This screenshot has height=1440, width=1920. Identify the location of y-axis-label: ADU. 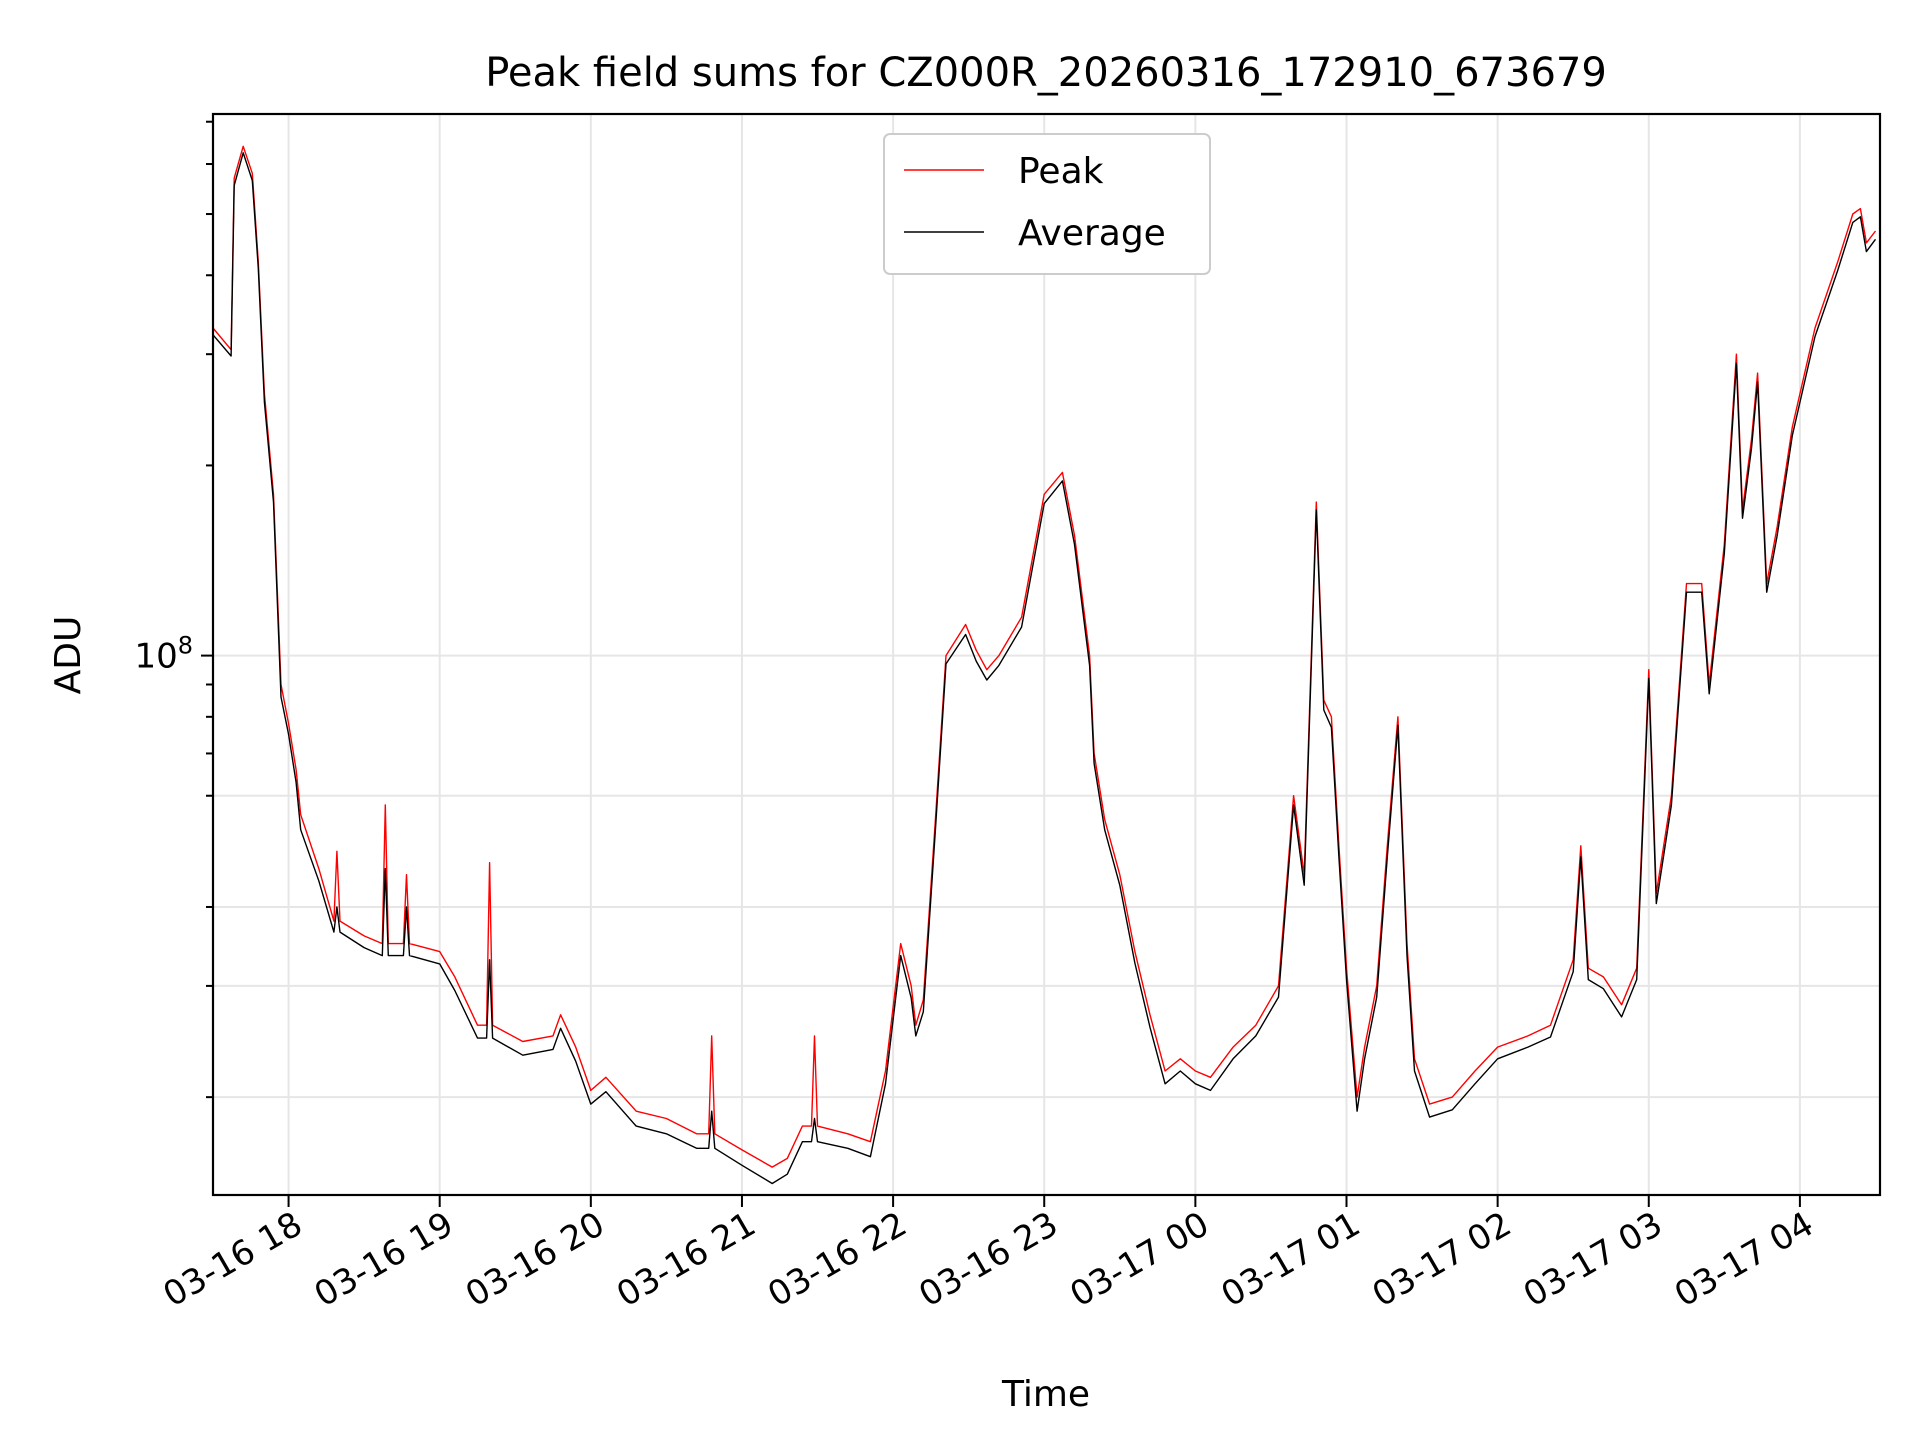
(68, 655).